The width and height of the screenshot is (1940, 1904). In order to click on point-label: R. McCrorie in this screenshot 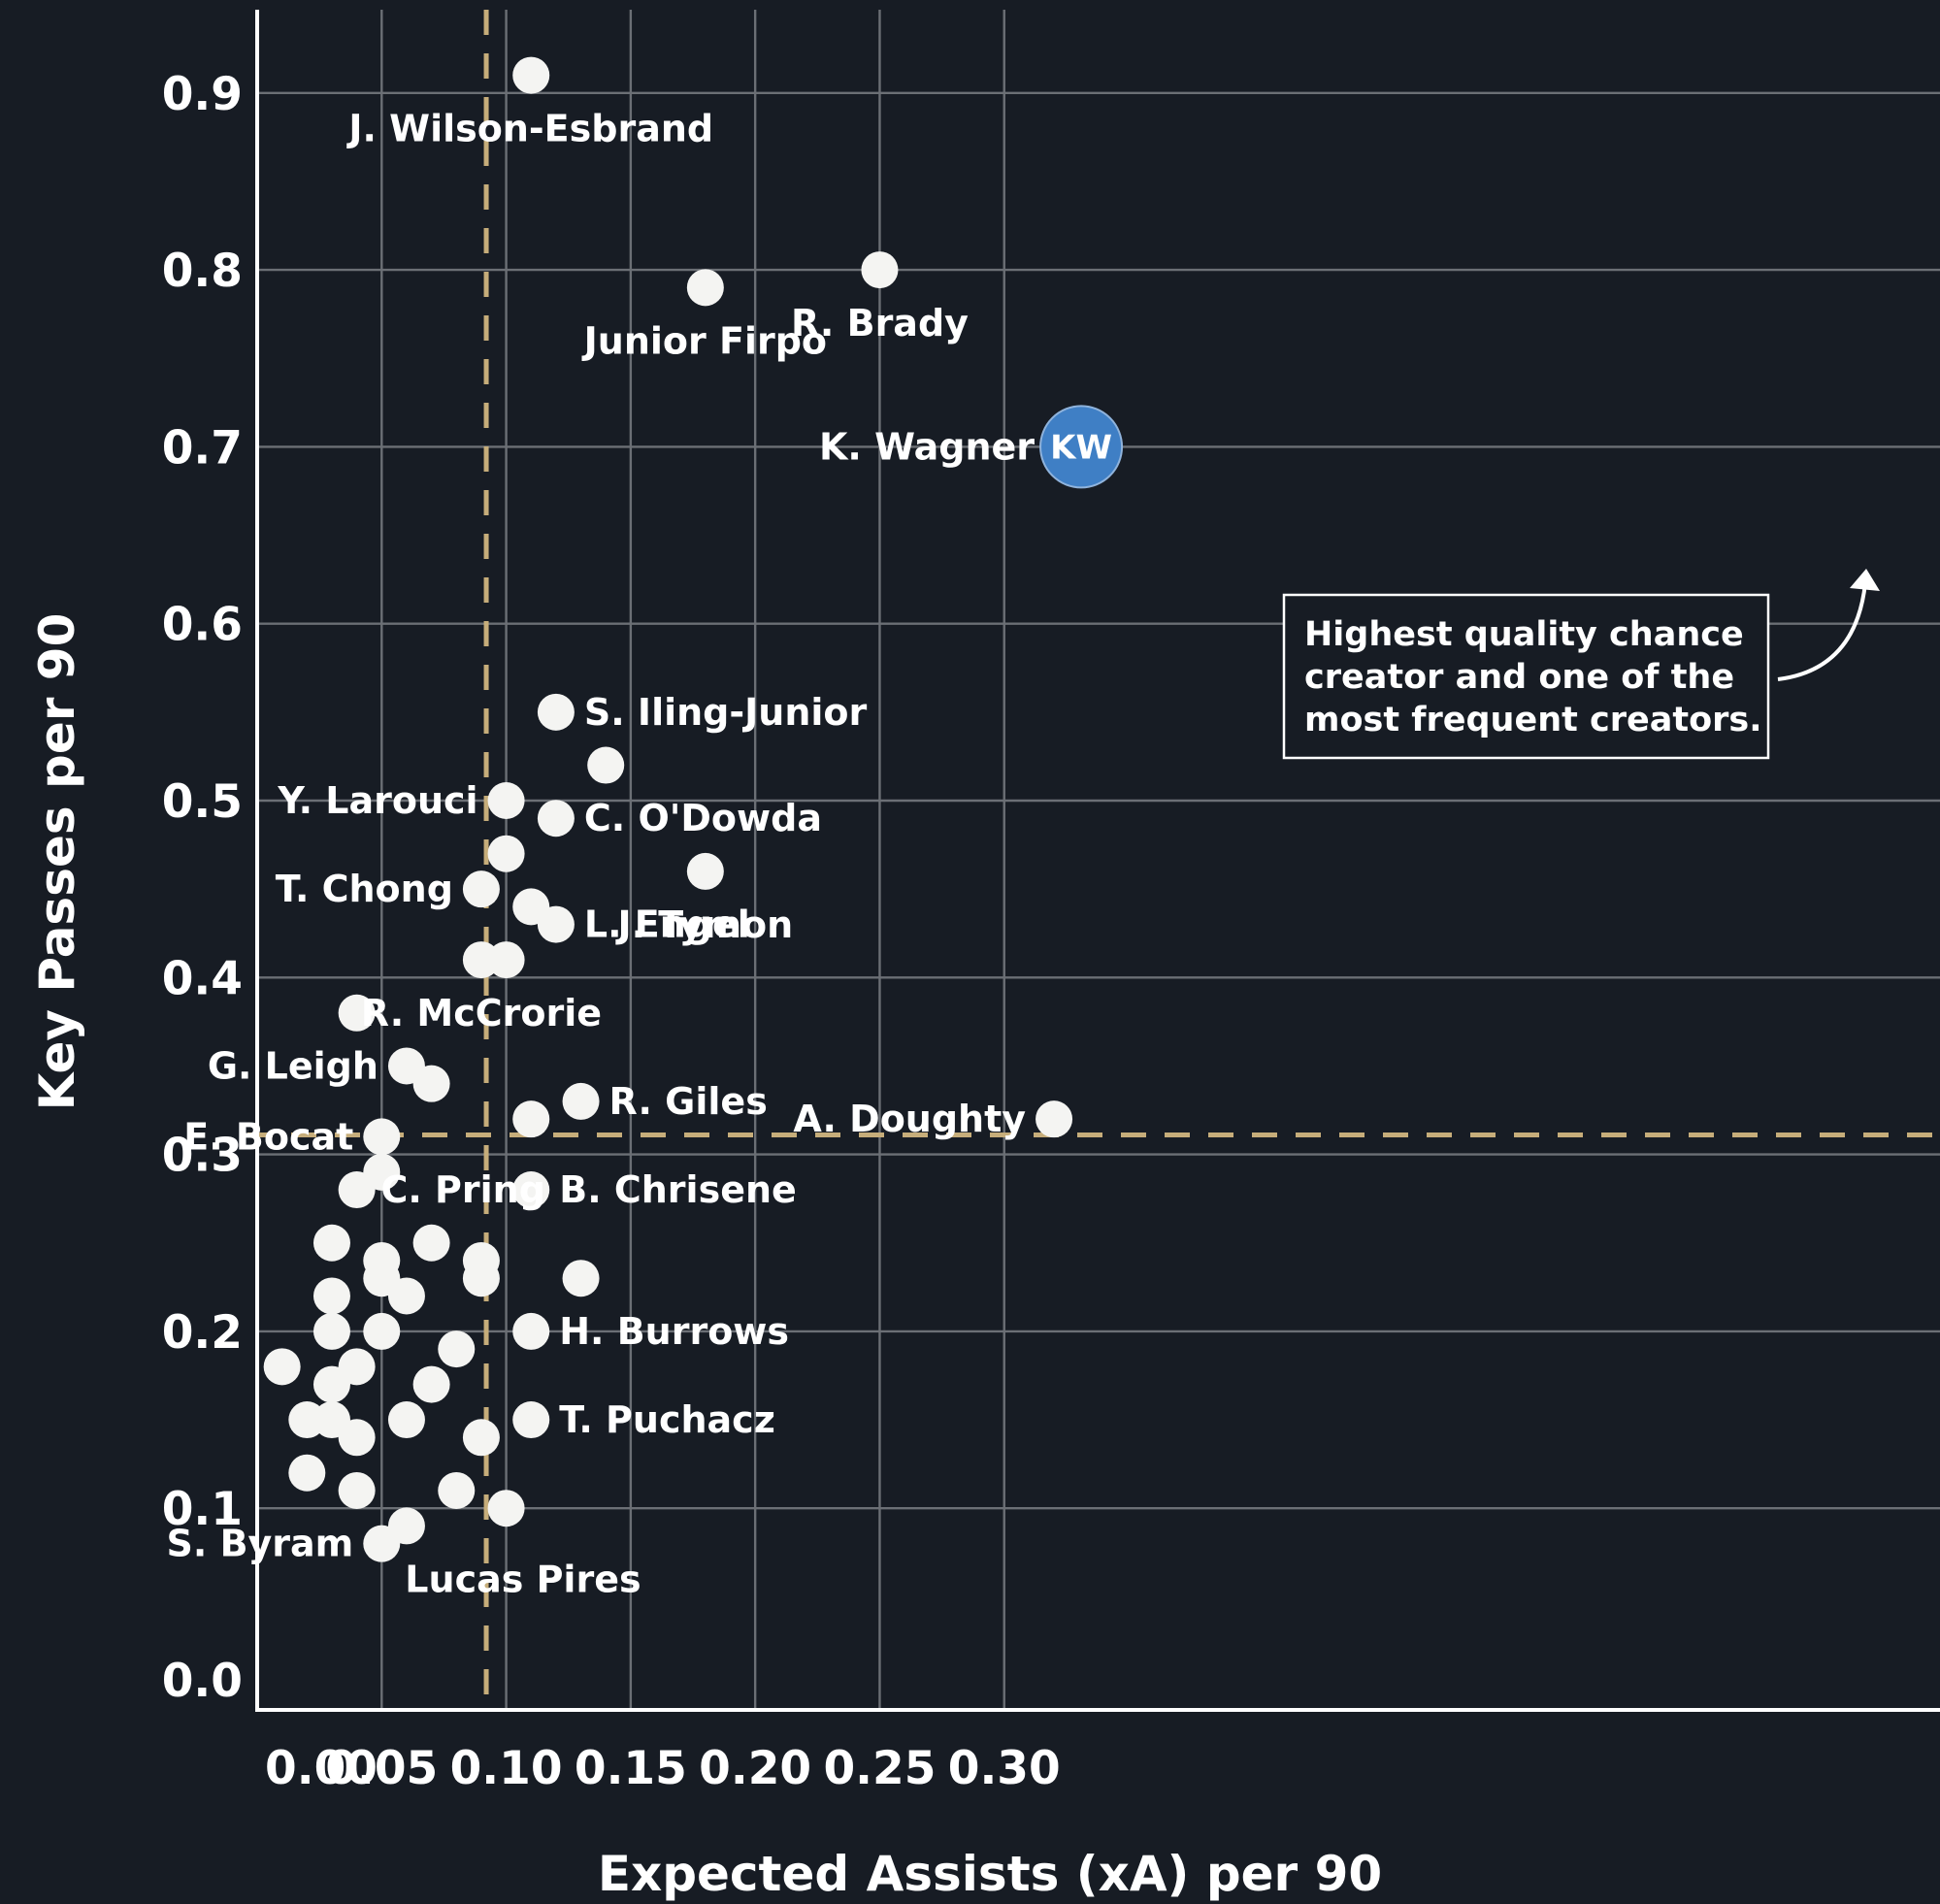, I will do `click(481, 1013)`.